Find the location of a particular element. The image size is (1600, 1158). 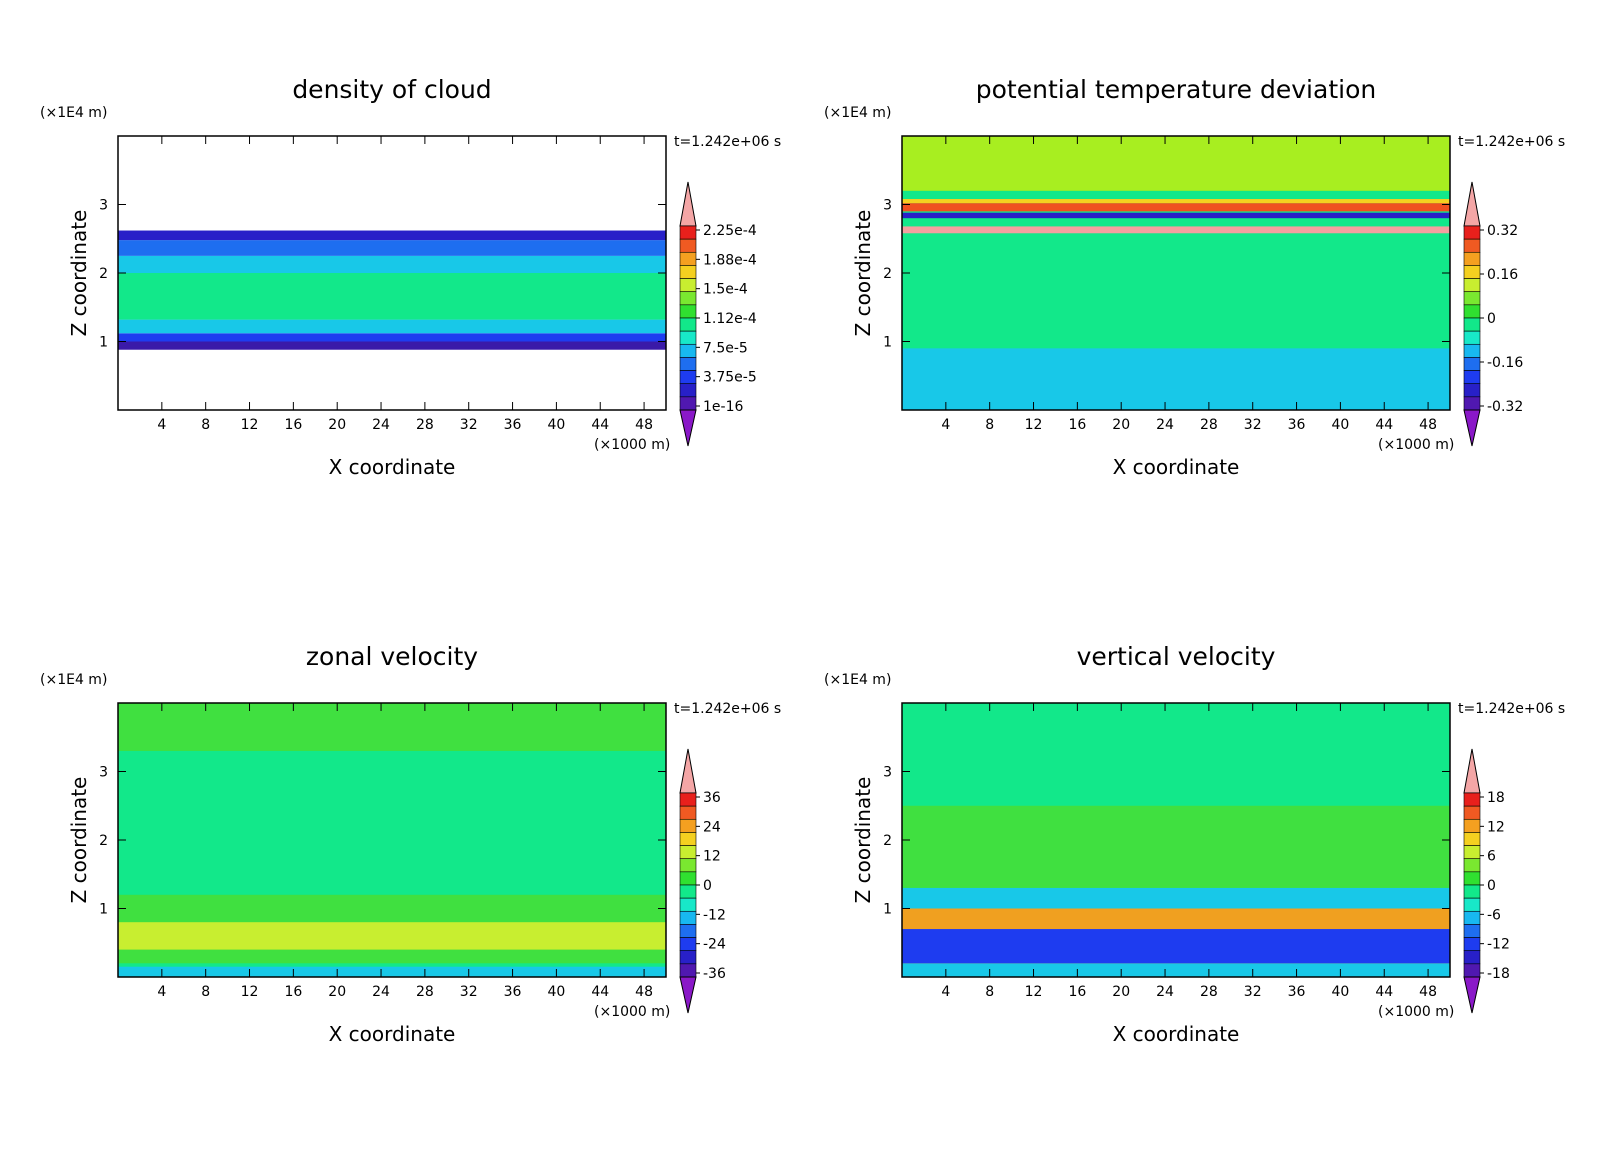

colorbar-label: 3.75e-5 is located at coordinates (730, 378).